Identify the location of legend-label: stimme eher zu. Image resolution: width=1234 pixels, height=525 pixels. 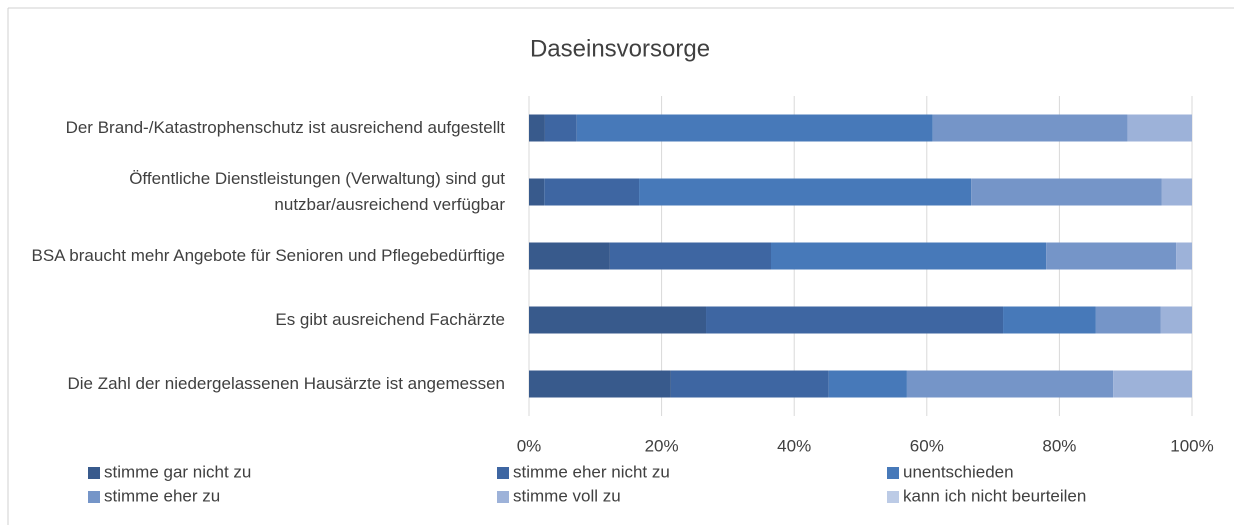
(162, 495).